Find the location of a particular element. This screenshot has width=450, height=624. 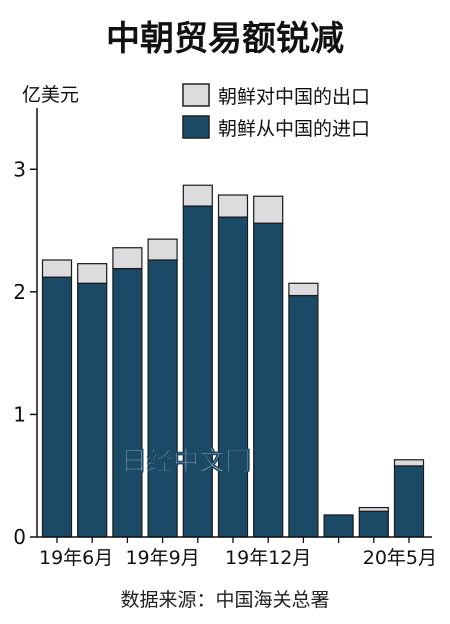

y-axis-label: 亿美元 is located at coordinates (50, 95).